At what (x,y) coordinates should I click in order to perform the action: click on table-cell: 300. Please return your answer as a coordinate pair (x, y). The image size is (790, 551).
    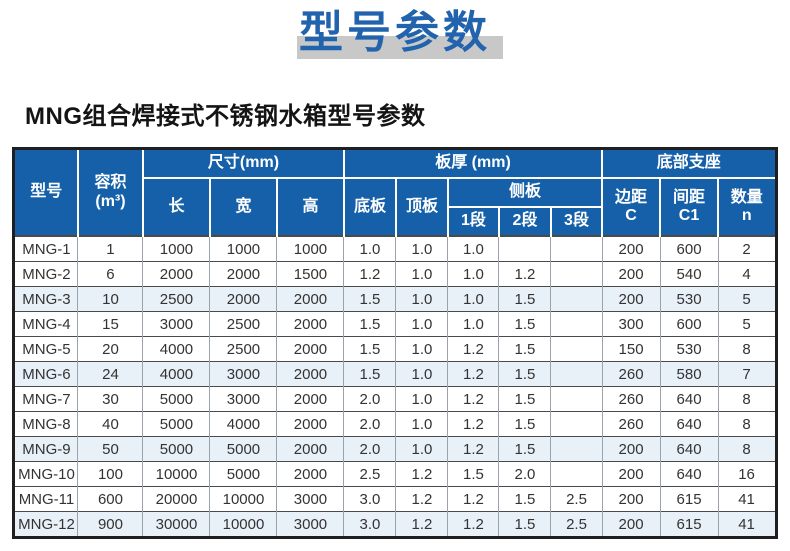
    Looking at the image, I should click on (631, 324).